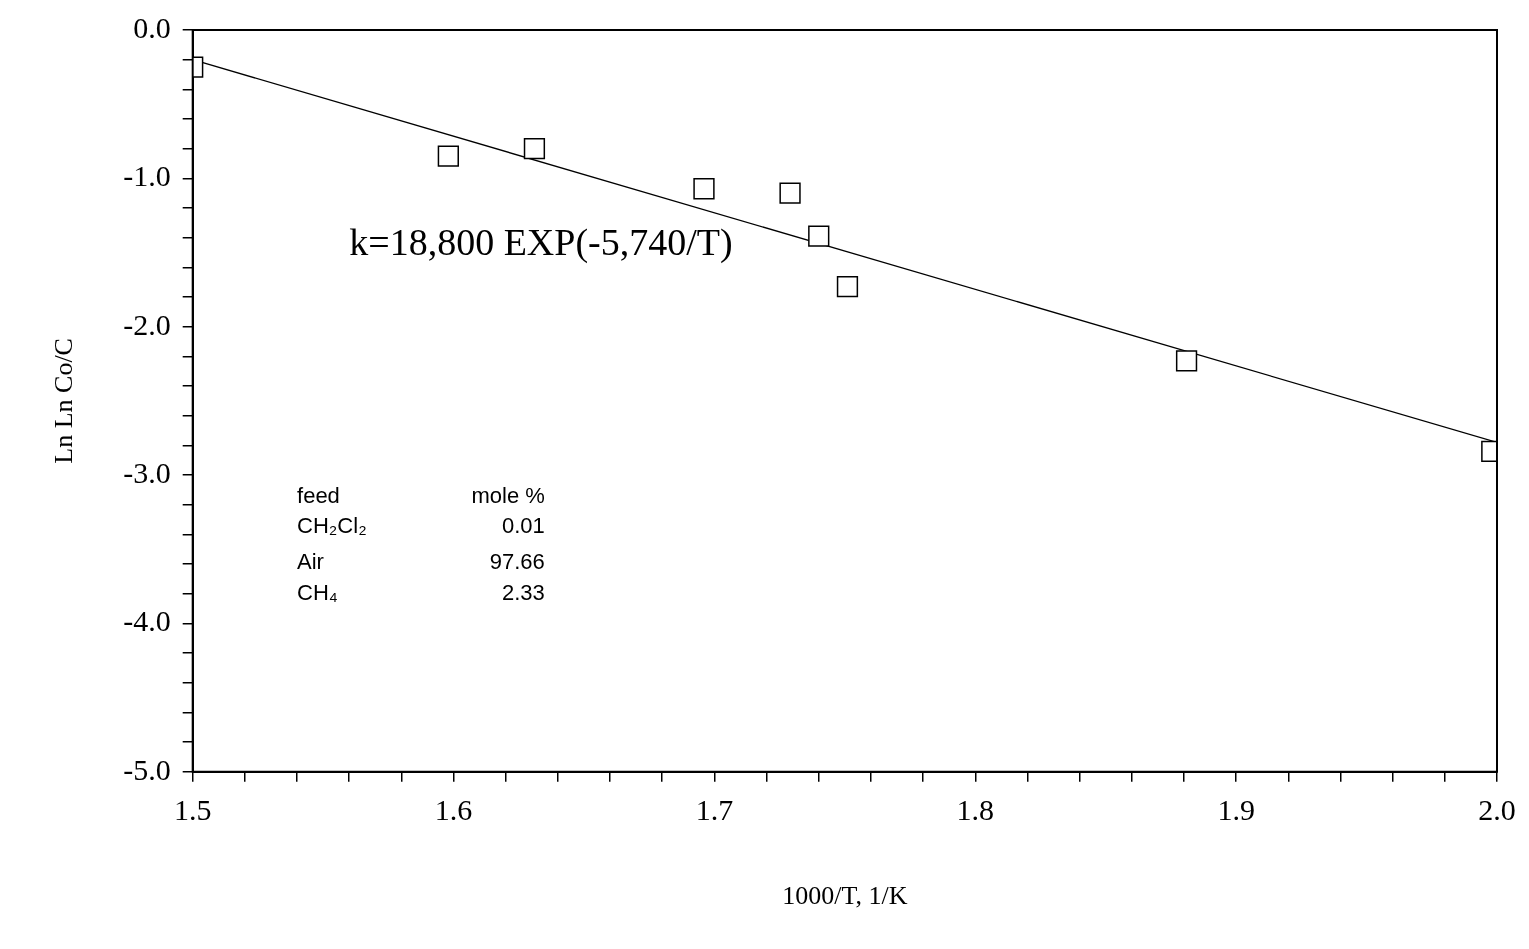  I want to click on annotation: 97.66, so click(517, 561).